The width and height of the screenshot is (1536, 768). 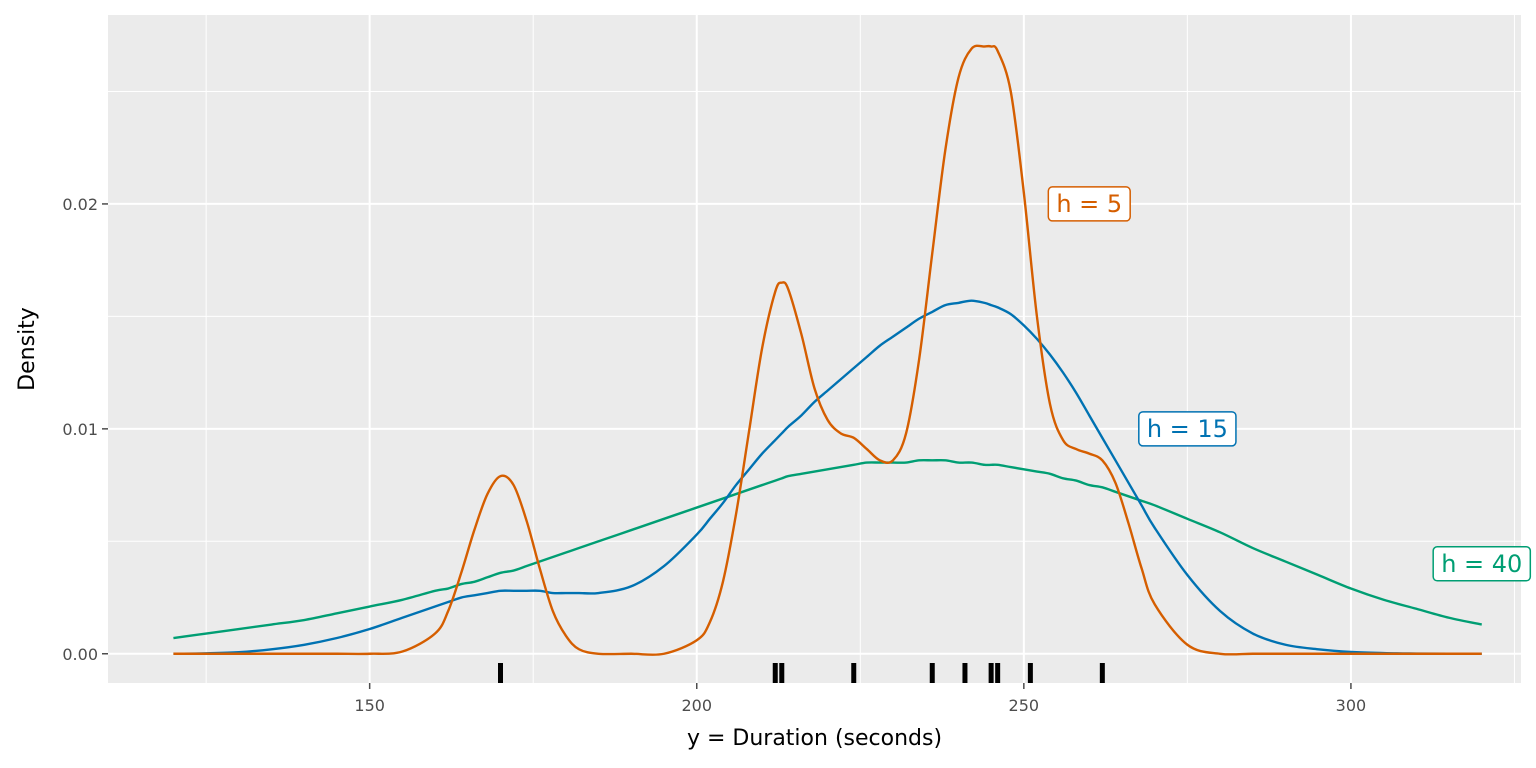 I want to click on annotation-label: h = 5, so click(x=1089, y=204).